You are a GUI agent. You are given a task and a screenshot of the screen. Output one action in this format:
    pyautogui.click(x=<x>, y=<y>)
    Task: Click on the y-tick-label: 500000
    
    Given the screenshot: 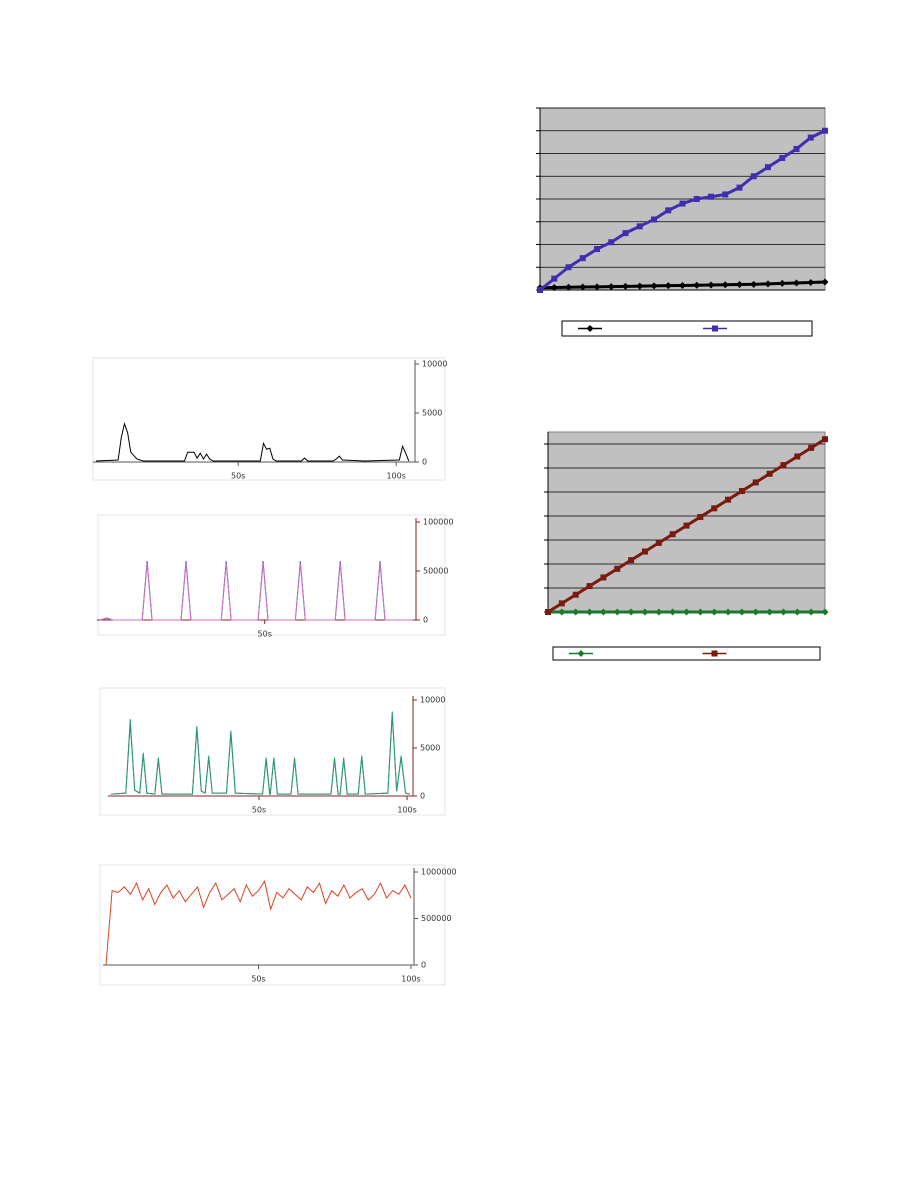 What is the action you would take?
    pyautogui.click(x=436, y=918)
    